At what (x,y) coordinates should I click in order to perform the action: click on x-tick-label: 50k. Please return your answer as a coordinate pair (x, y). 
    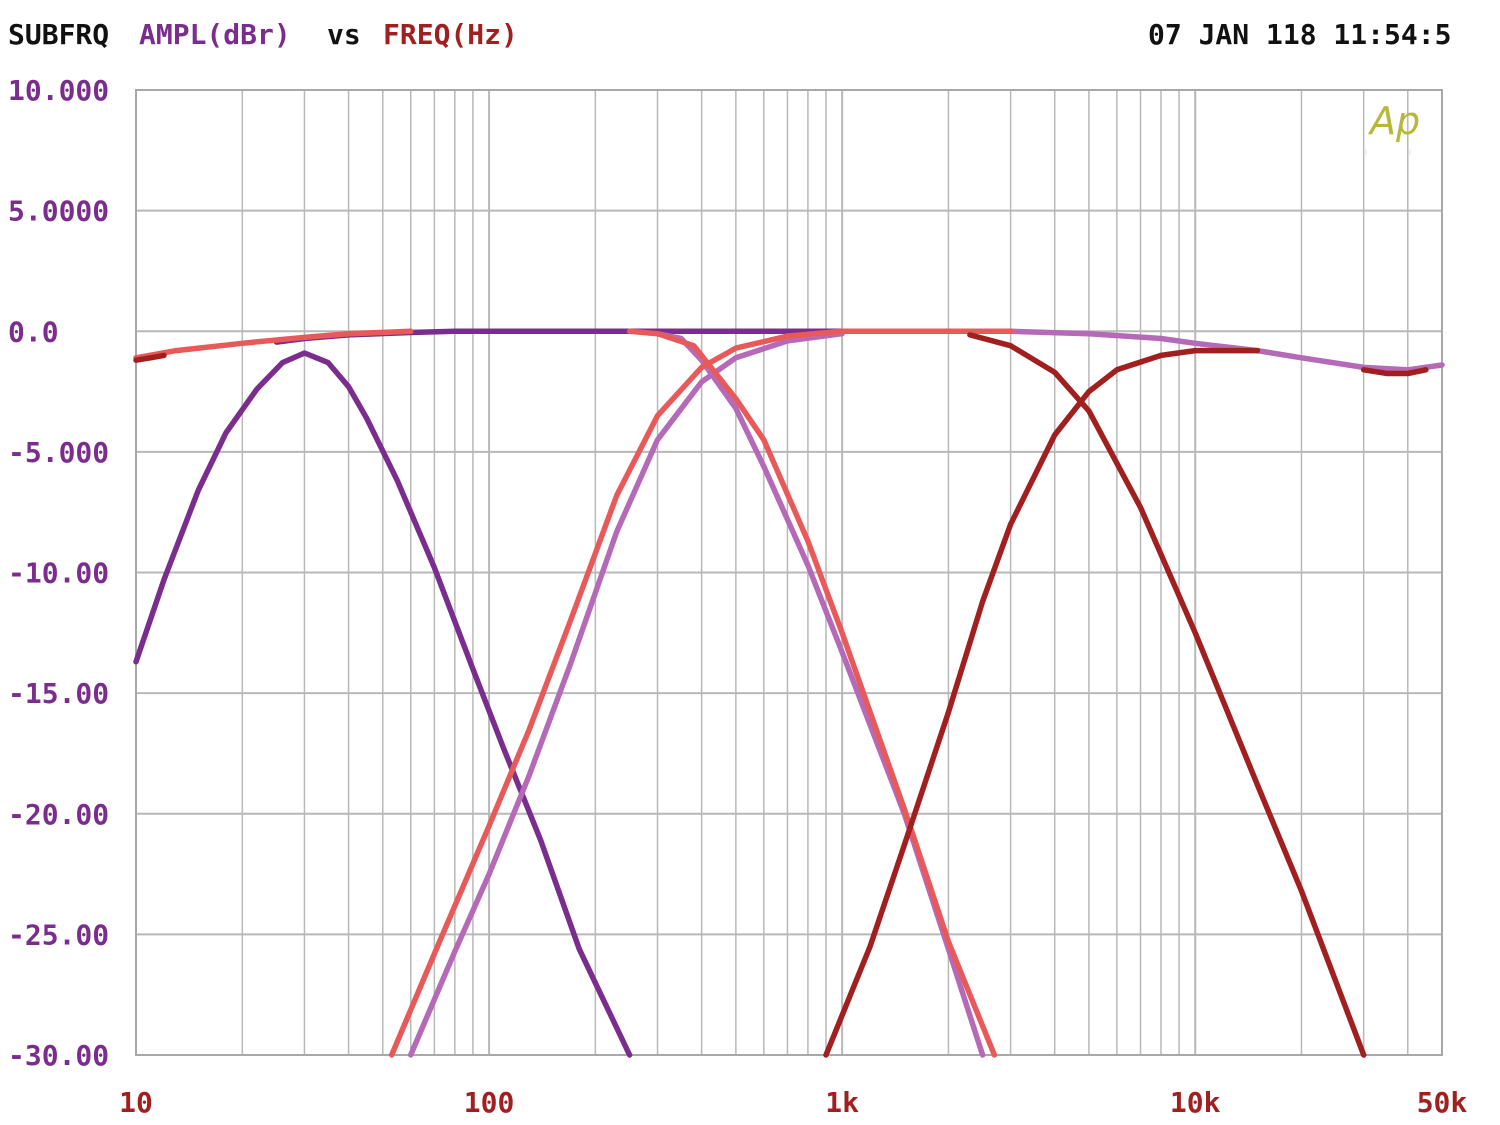
    Looking at the image, I should click on (1442, 1102).